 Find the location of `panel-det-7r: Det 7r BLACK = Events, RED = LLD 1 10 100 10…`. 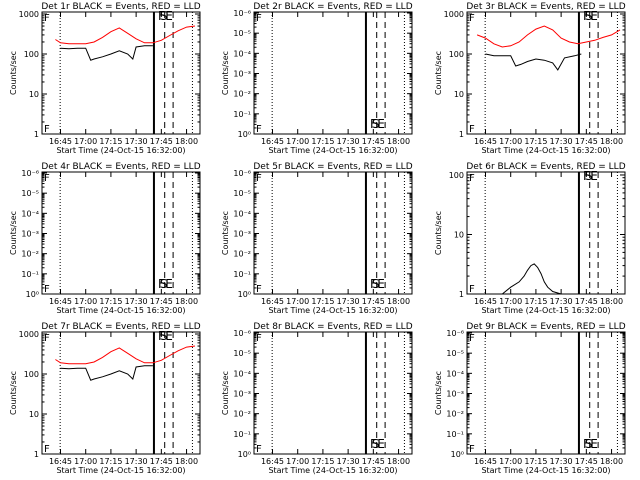

panel-det-7r: Det 7r BLACK = Events, RED = LLD 1 10 100 10… is located at coordinates (105, 398).